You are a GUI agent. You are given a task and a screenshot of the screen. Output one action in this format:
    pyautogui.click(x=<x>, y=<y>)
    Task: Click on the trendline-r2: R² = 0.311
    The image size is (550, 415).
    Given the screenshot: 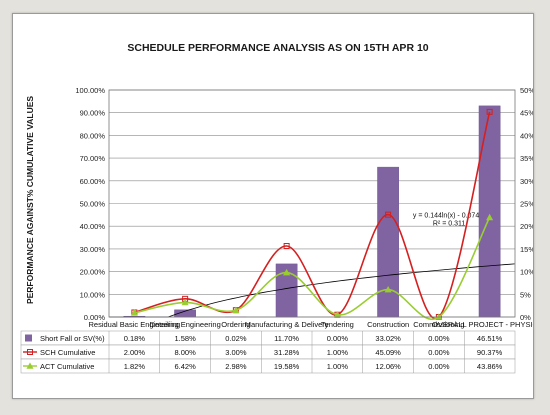 What is the action you would take?
    pyautogui.click(x=449, y=224)
    